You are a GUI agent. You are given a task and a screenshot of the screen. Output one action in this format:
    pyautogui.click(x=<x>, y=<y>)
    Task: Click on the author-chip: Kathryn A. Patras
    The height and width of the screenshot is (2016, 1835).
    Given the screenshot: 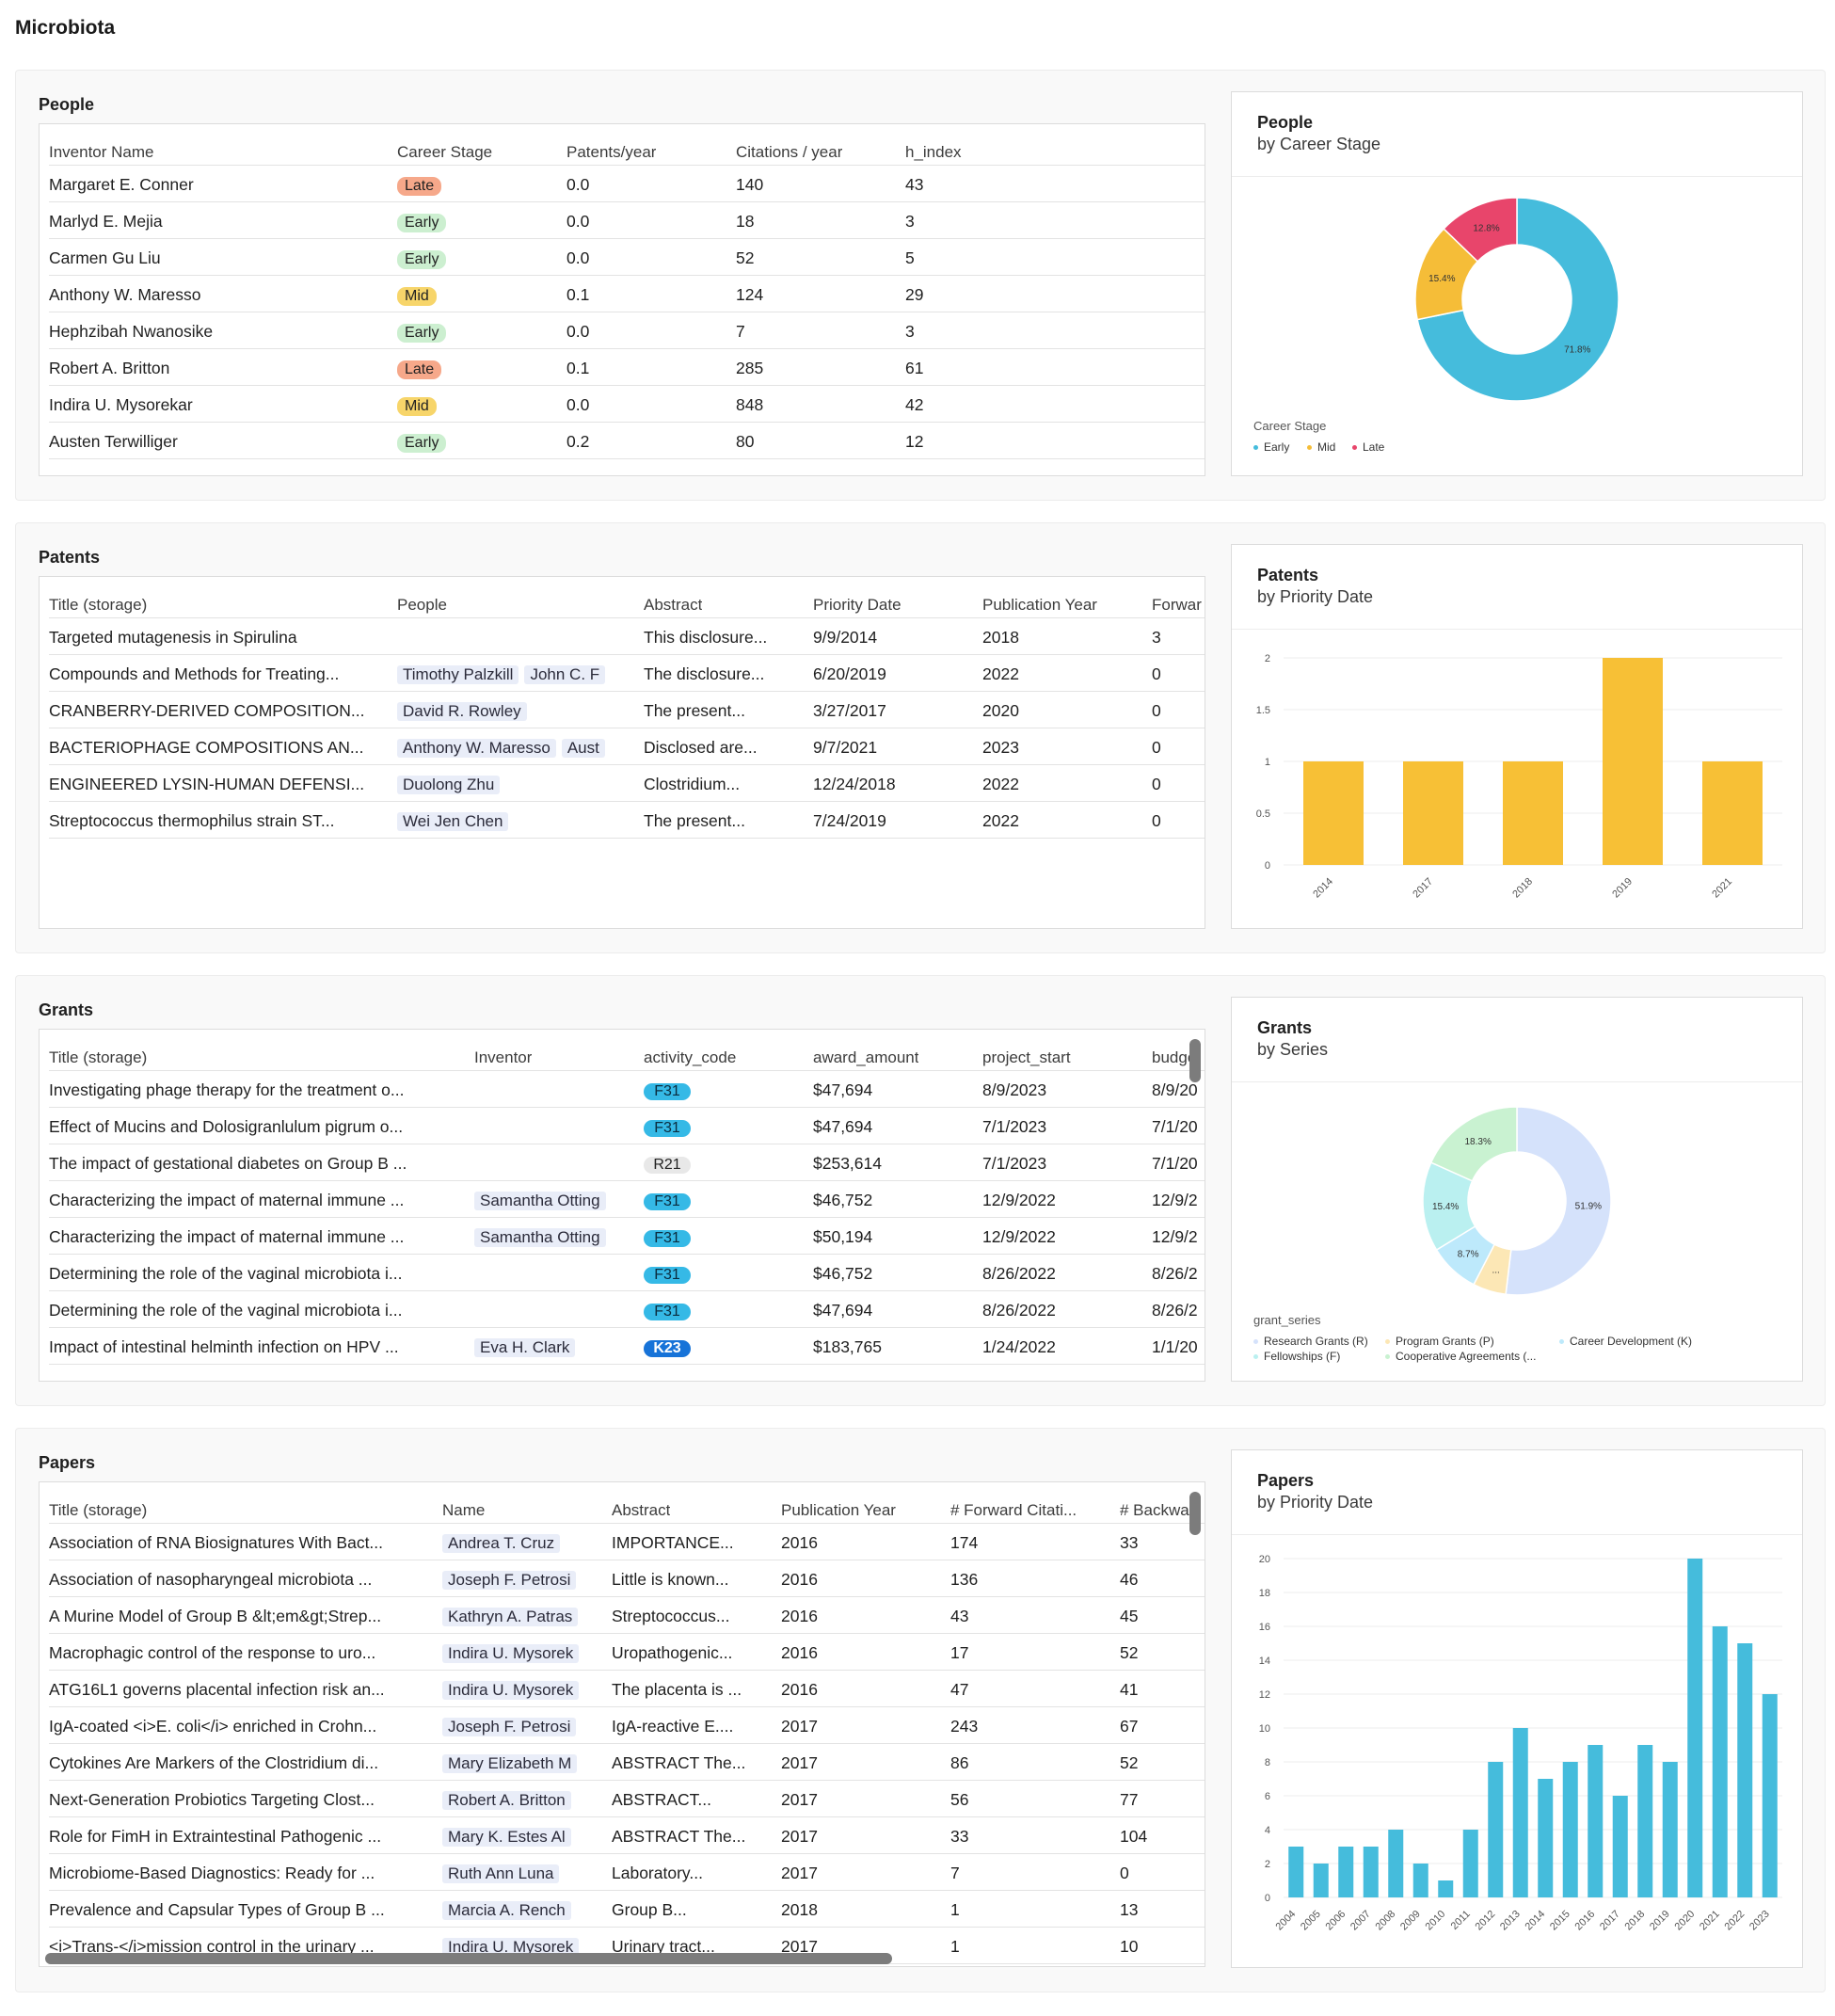 What is the action you would take?
    pyautogui.click(x=510, y=1617)
    